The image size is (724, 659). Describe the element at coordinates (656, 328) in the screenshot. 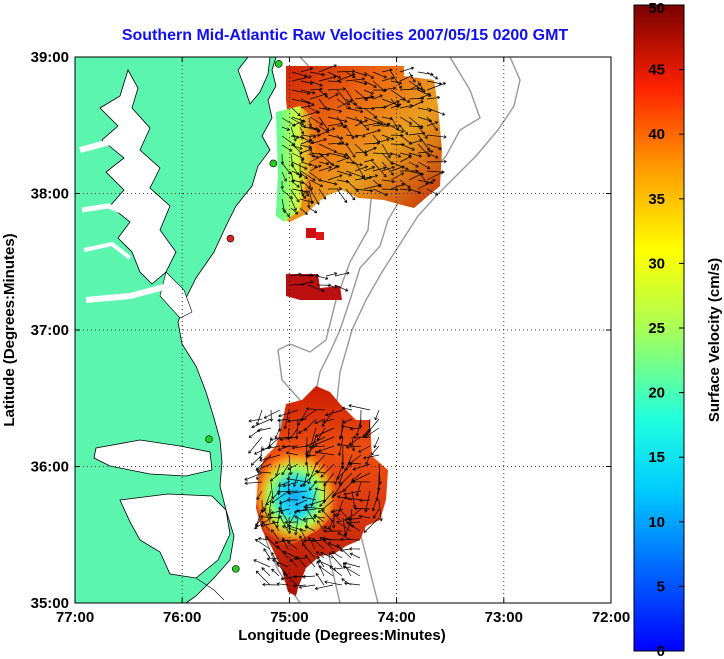

I see `colorbar-tick-label: 25` at that location.